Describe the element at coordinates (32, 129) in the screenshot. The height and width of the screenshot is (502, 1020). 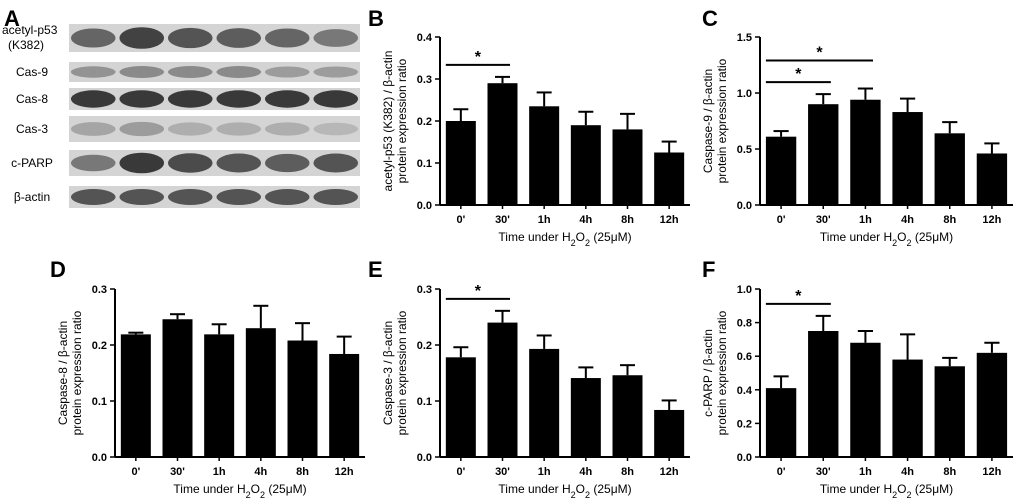
I see `blot-row-label: Cas-3` at that location.